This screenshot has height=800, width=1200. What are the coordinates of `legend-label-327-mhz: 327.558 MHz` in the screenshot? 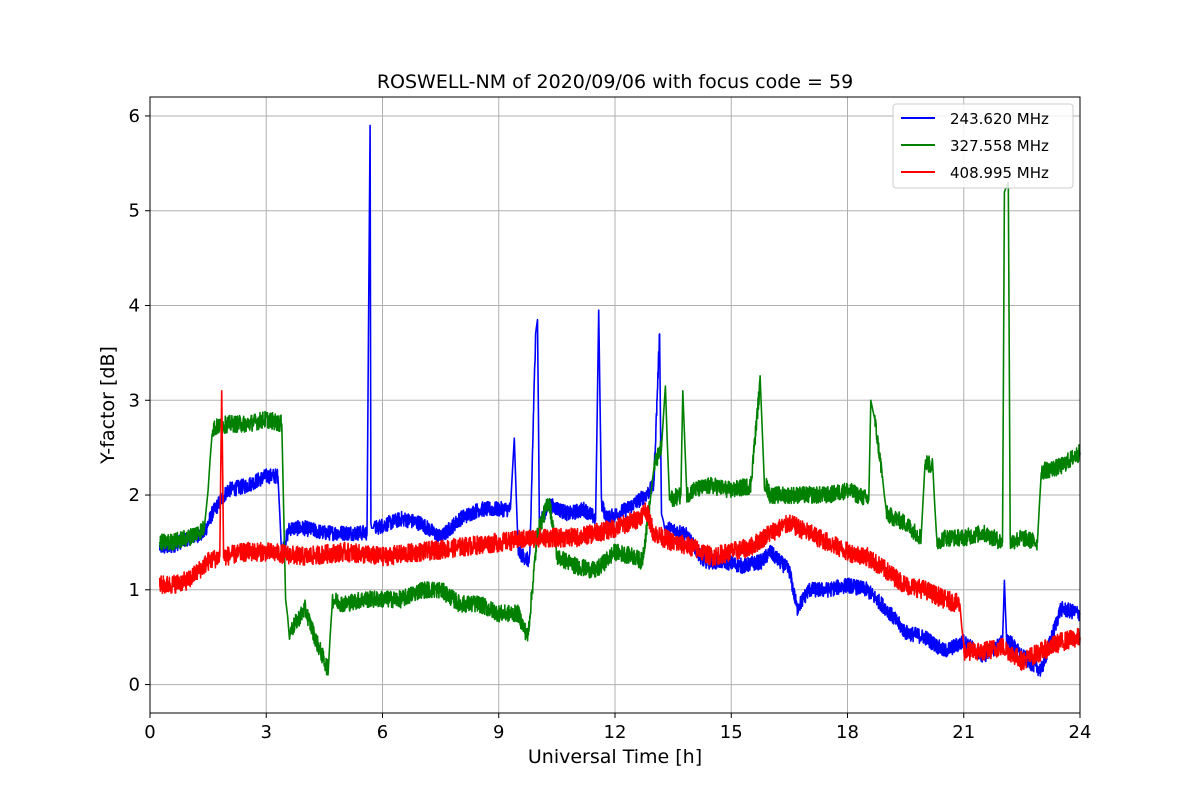 It's located at (999, 146).